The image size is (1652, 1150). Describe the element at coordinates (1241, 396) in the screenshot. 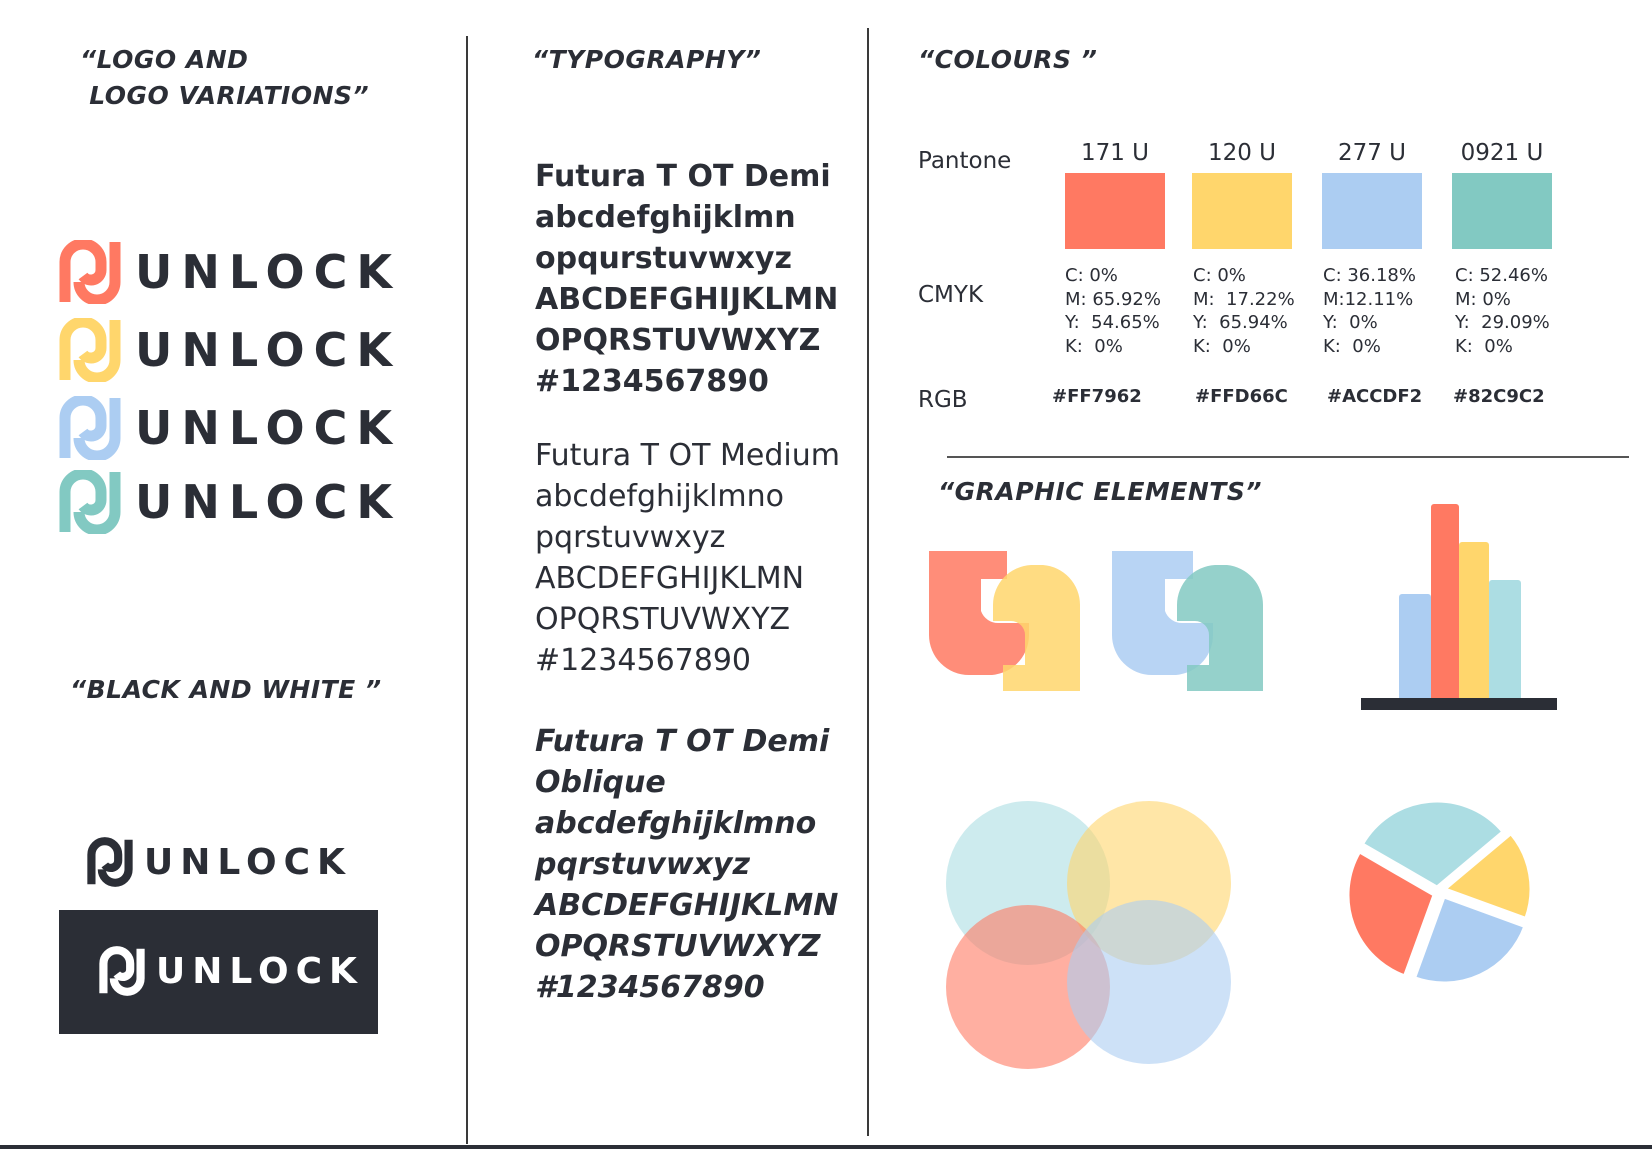

I see `rgb-hex: #FFD66C` at that location.